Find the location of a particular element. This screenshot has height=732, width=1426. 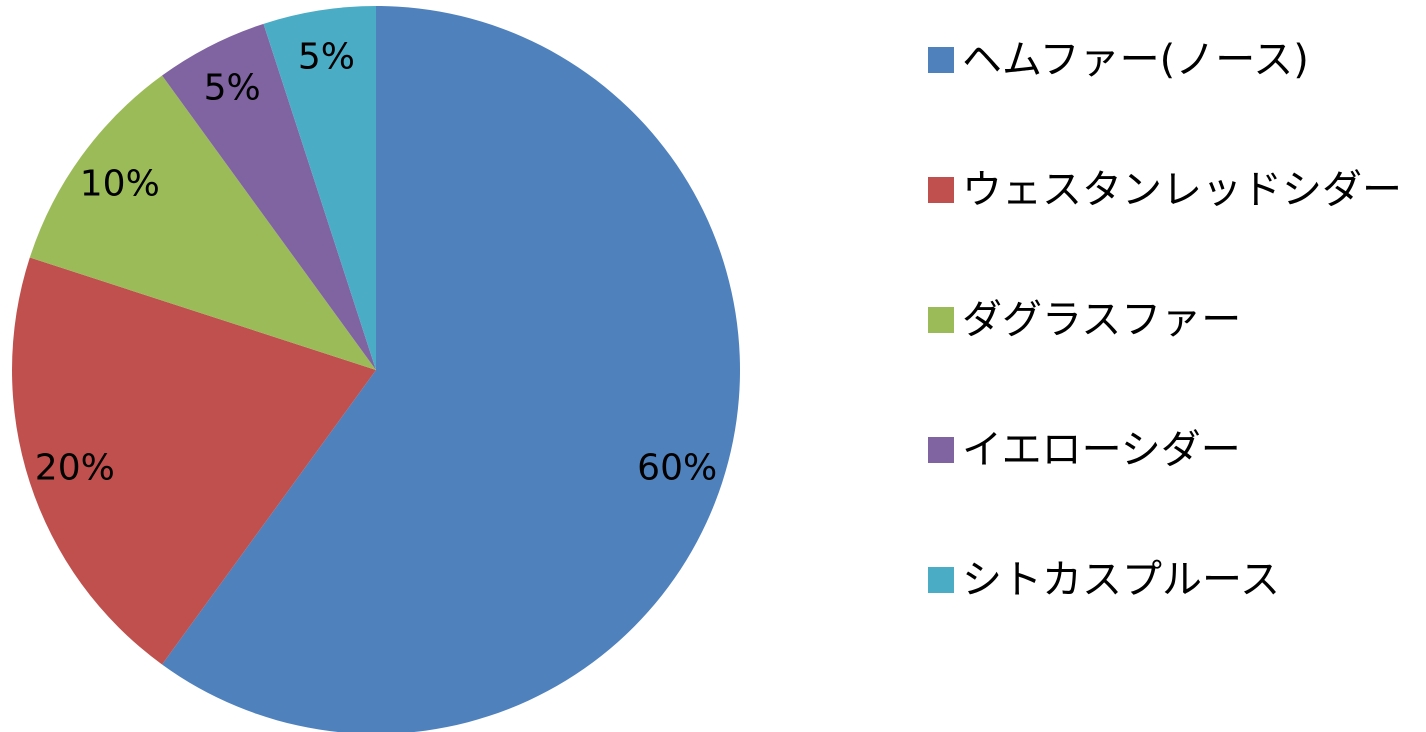

legend-label: イエローシダー is located at coordinates (1101, 450).